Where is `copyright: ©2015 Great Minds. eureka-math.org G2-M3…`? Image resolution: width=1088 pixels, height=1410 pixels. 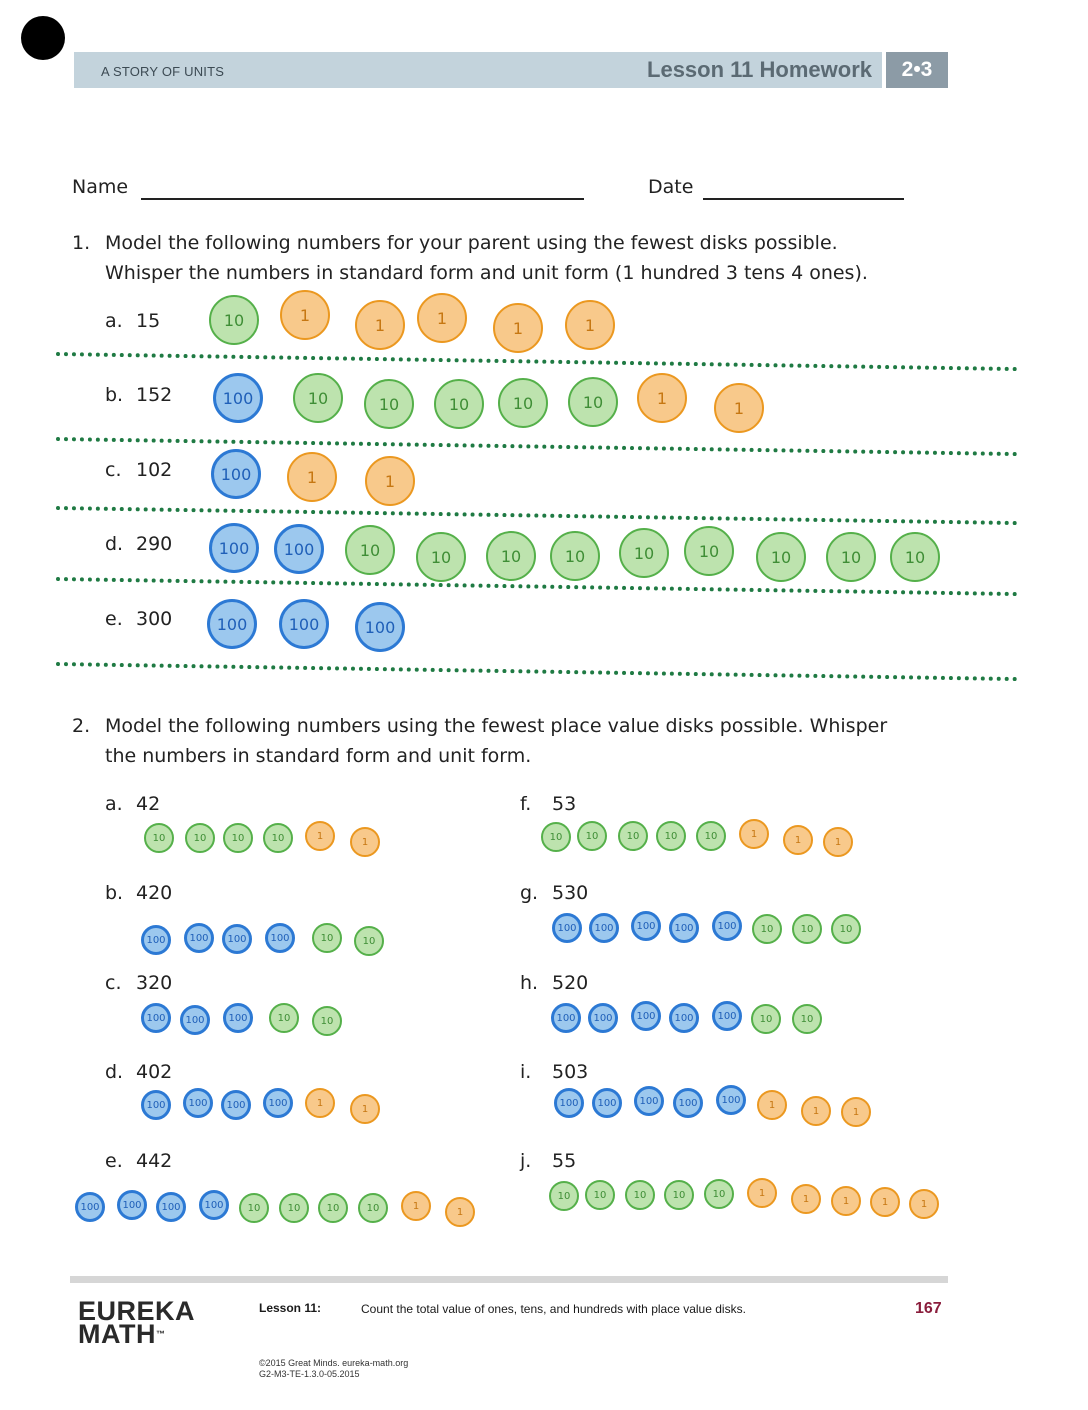
copyright: ©2015 Great Minds. eureka-math.org G2-M3… is located at coordinates (333, 1369).